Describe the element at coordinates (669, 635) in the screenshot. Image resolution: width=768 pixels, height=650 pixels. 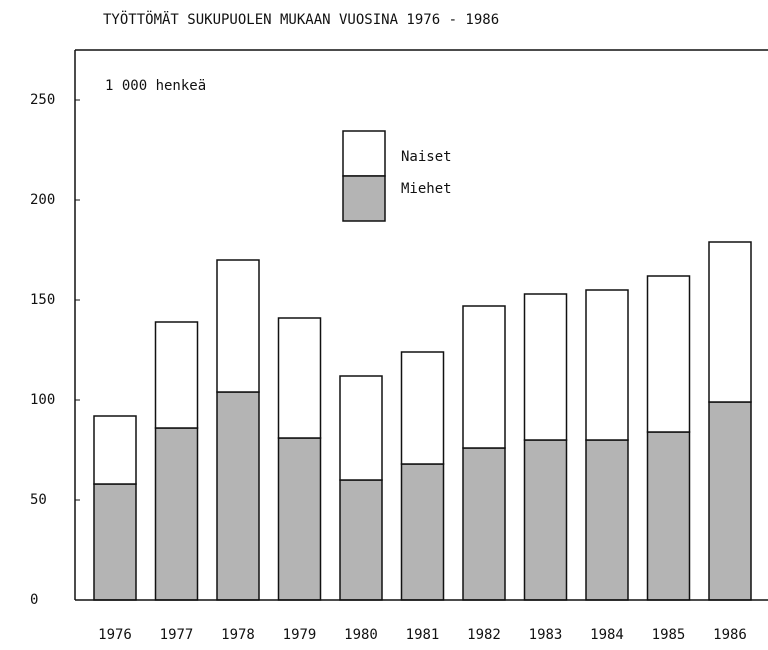
I see `x-tick-label: 1985` at that location.